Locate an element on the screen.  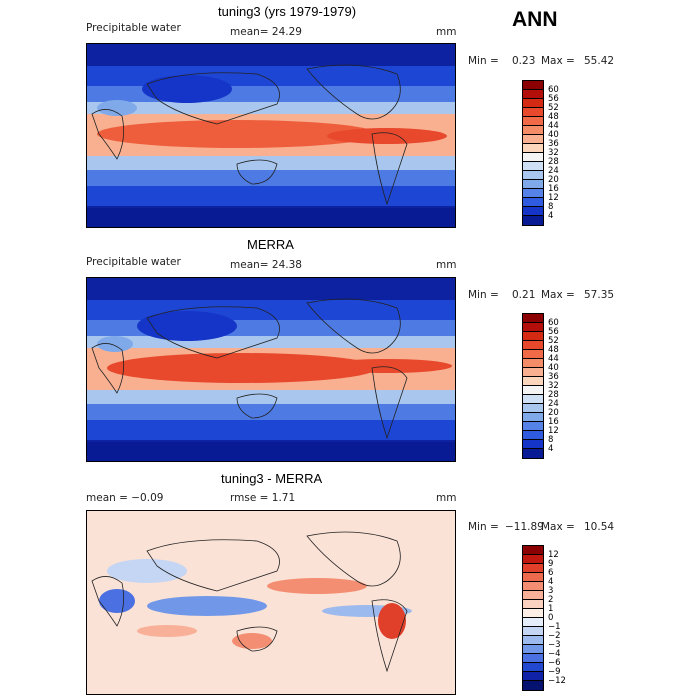
panel-3-max-value: 10.54 is located at coordinates (599, 527).